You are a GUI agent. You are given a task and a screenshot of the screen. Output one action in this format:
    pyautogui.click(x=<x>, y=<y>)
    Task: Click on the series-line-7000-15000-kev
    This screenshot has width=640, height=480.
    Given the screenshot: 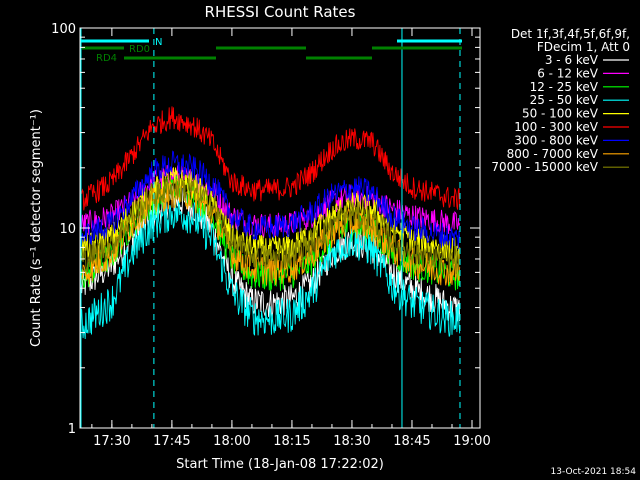 What is the action you would take?
    pyautogui.click(x=270, y=224)
    